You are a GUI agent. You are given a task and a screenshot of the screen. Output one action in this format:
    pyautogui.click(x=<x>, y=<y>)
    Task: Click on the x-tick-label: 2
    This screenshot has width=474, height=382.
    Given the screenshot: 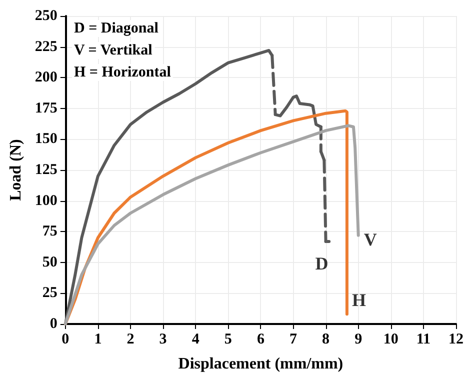 What is the action you would take?
    pyautogui.click(x=130, y=340)
    